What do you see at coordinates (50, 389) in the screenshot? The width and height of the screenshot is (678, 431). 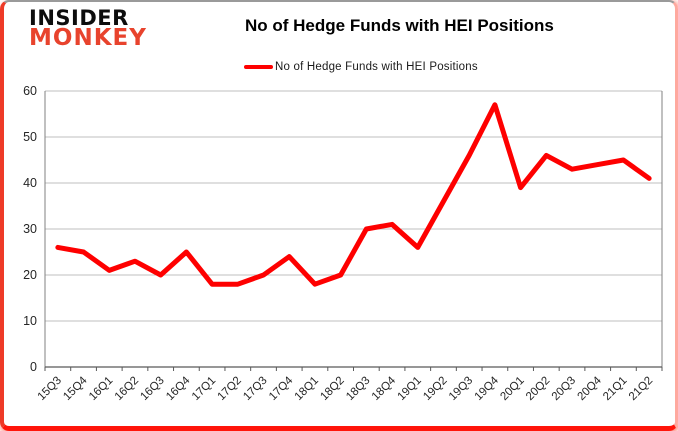 I see `x-axis-tick-label: 15Q3` at bounding box center [50, 389].